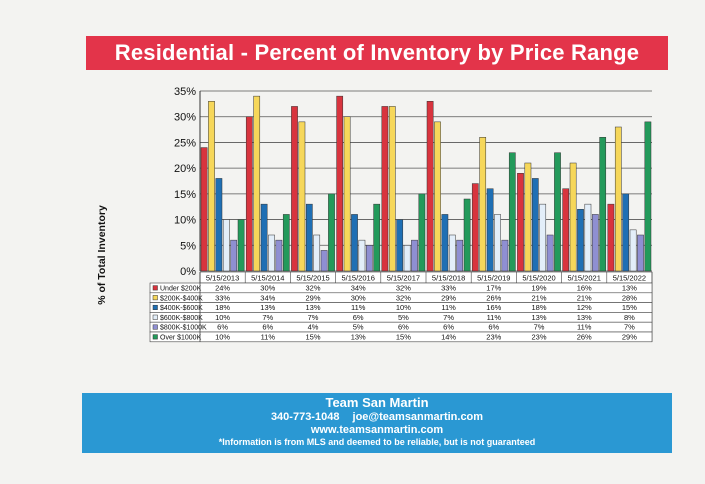 The width and height of the screenshot is (705, 484). Describe the element at coordinates (358, 278) in the screenshot. I see `x-tick-label: 5/15/2016` at that location.